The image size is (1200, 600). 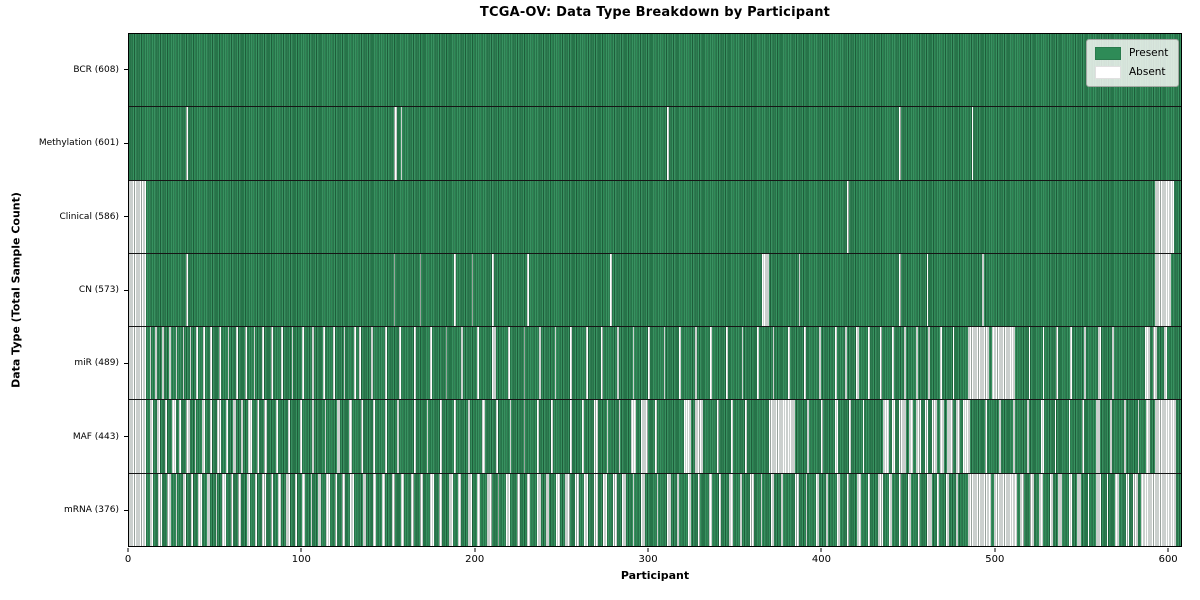 I want to click on x-axis-label: Participant, so click(x=655, y=575).